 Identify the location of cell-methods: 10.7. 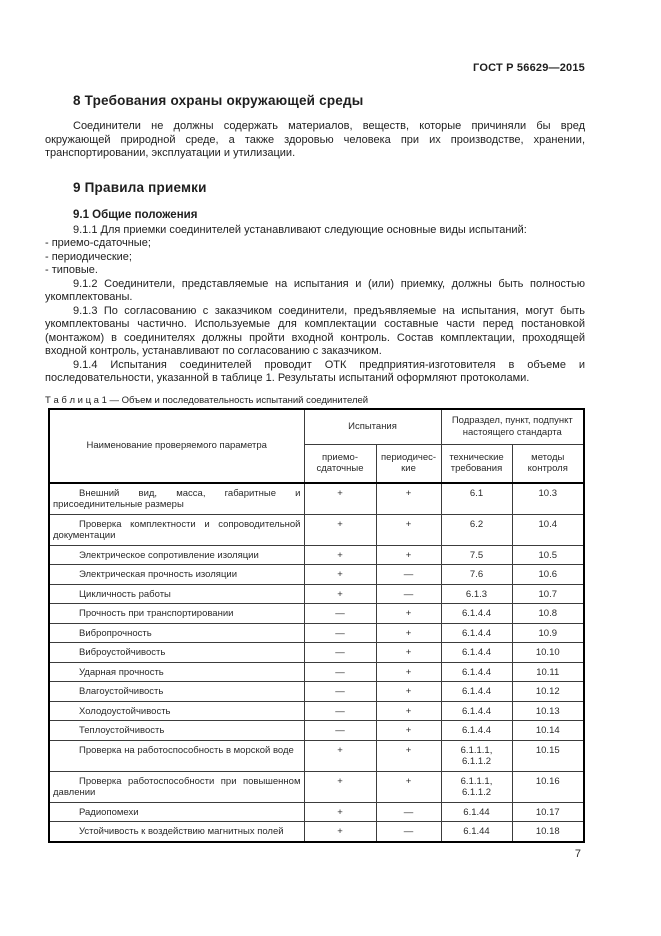
(548, 593).